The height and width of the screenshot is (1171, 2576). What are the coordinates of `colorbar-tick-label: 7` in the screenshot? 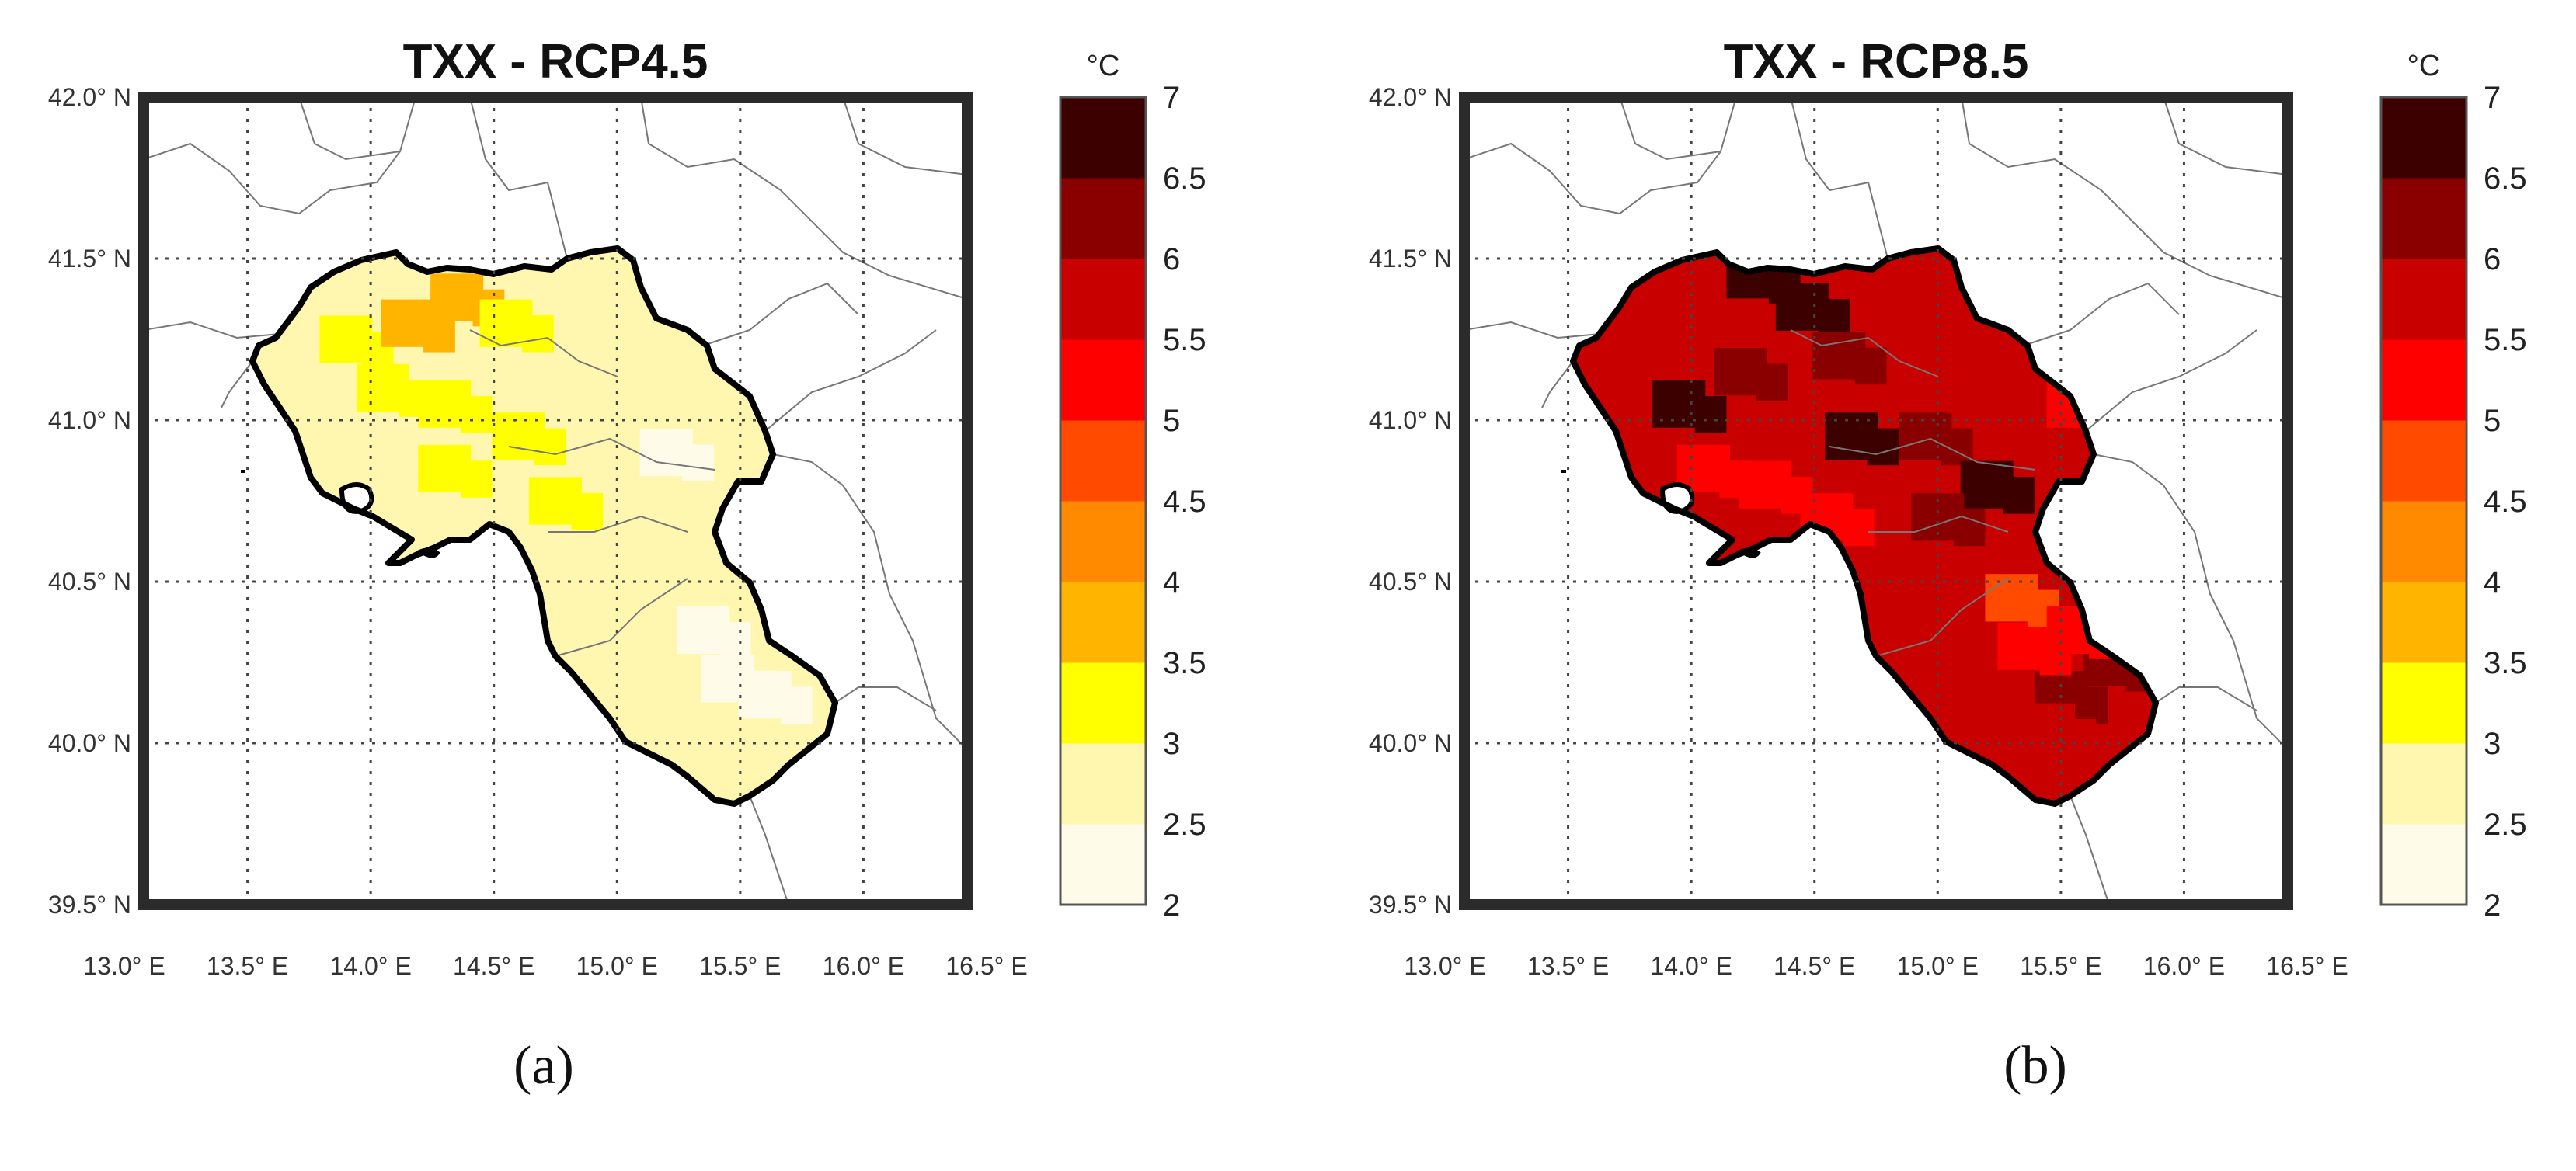 It's located at (2492, 98).